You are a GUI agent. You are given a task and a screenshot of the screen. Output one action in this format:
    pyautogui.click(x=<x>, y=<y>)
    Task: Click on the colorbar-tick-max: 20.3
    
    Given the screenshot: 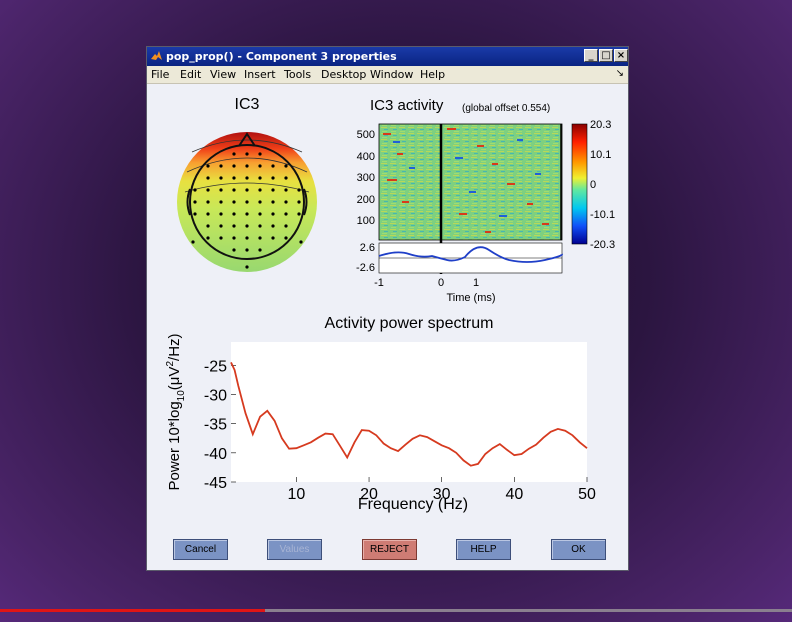 What is the action you would take?
    pyautogui.click(x=600, y=125)
    